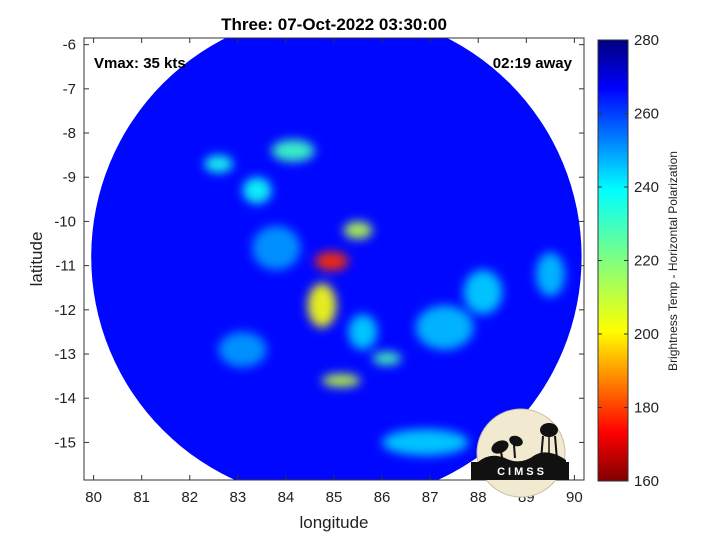 This screenshot has height=540, width=720. I want to click on colorbar-tick-label: 280, so click(646, 40).